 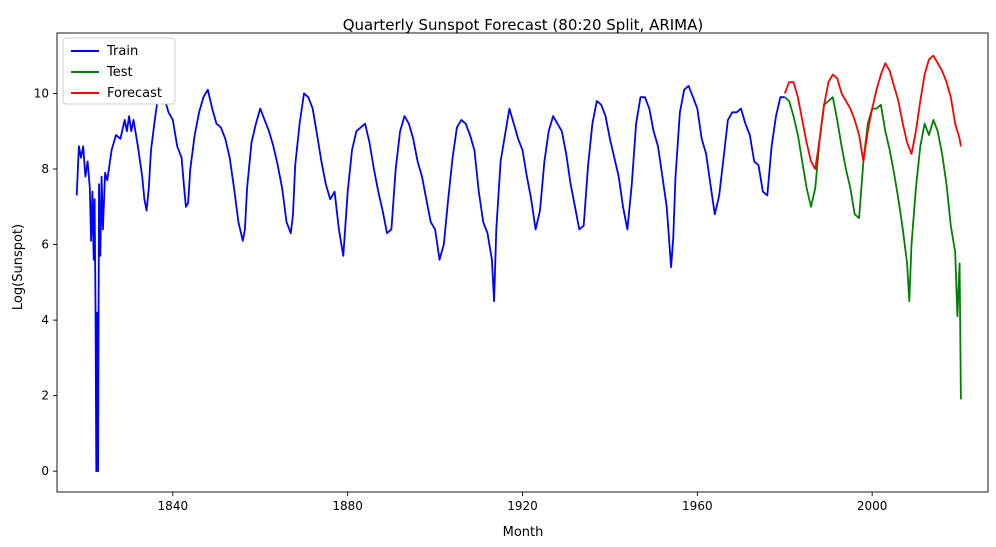 I want to click on legend-label-test: Test, so click(x=119, y=72).